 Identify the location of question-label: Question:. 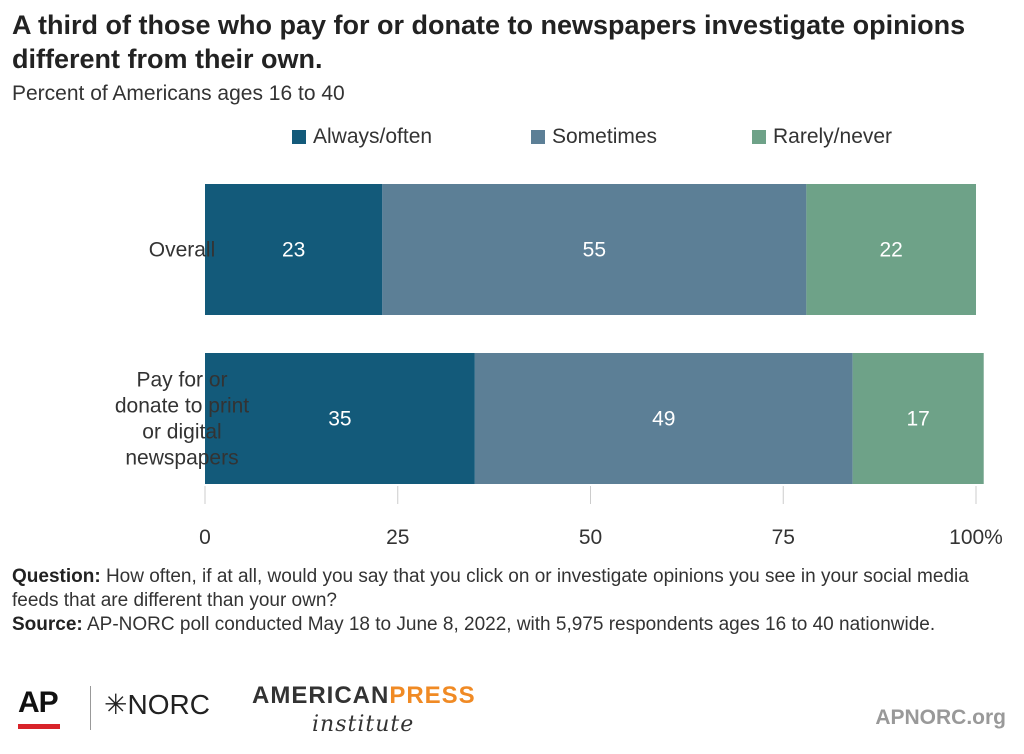
(56, 576).